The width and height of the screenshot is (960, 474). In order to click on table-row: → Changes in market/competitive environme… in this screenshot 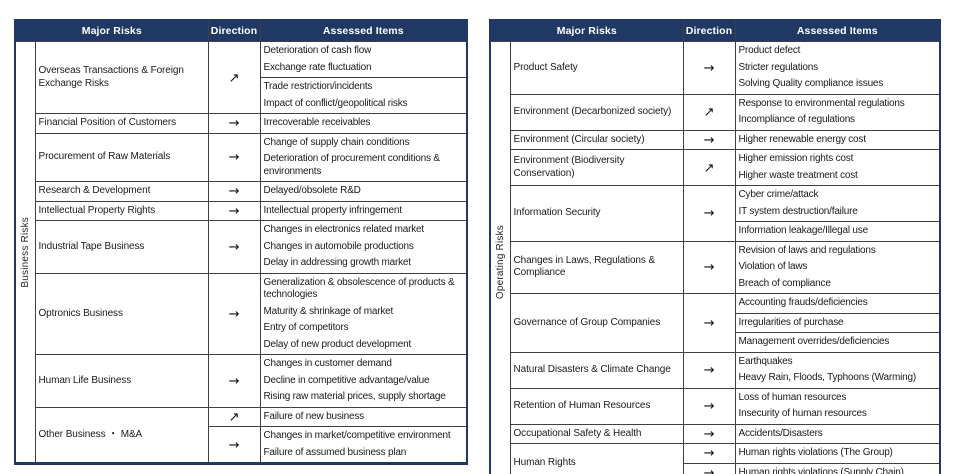, I will do `click(241, 445)`.